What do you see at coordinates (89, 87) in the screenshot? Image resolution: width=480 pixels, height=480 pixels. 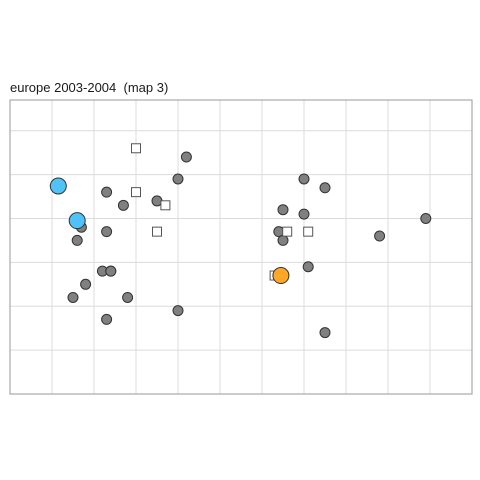 I see `chart-title: europe 2003-2004 (map 3)` at bounding box center [89, 87].